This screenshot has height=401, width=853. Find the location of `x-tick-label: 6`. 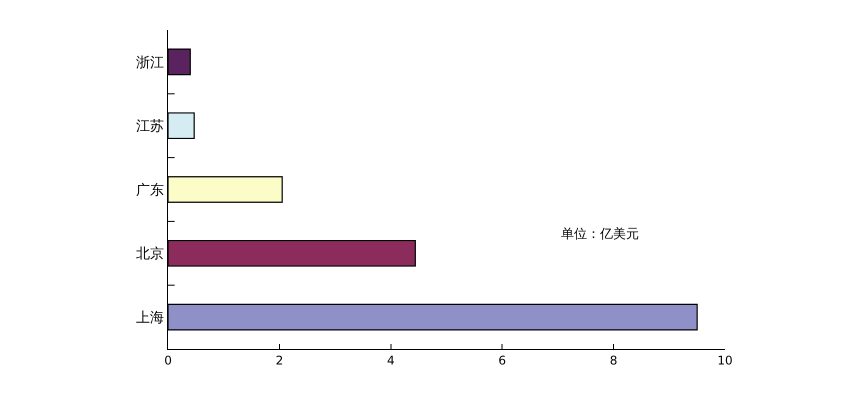

x-tick-label: 6 is located at coordinates (502, 360).